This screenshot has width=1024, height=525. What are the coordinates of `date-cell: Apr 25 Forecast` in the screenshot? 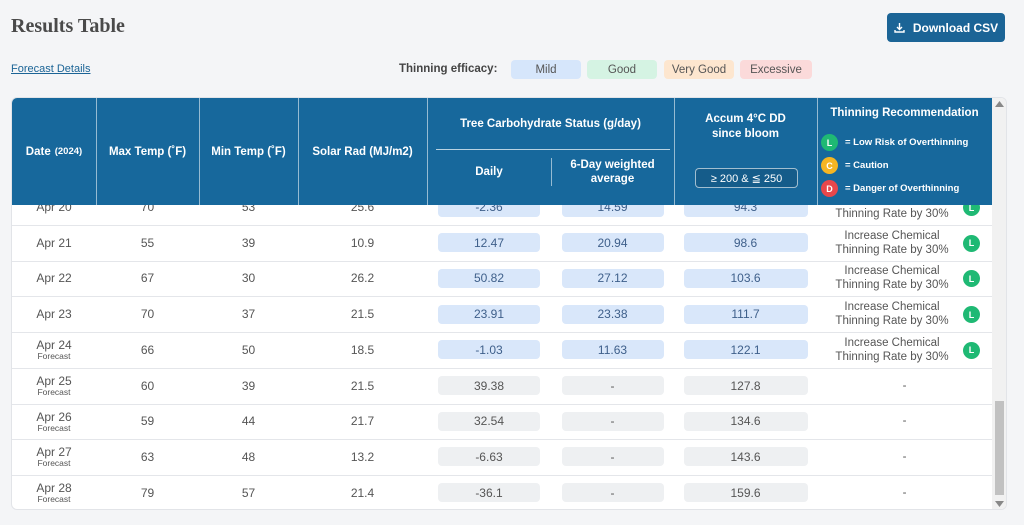 It's located at (54, 386).